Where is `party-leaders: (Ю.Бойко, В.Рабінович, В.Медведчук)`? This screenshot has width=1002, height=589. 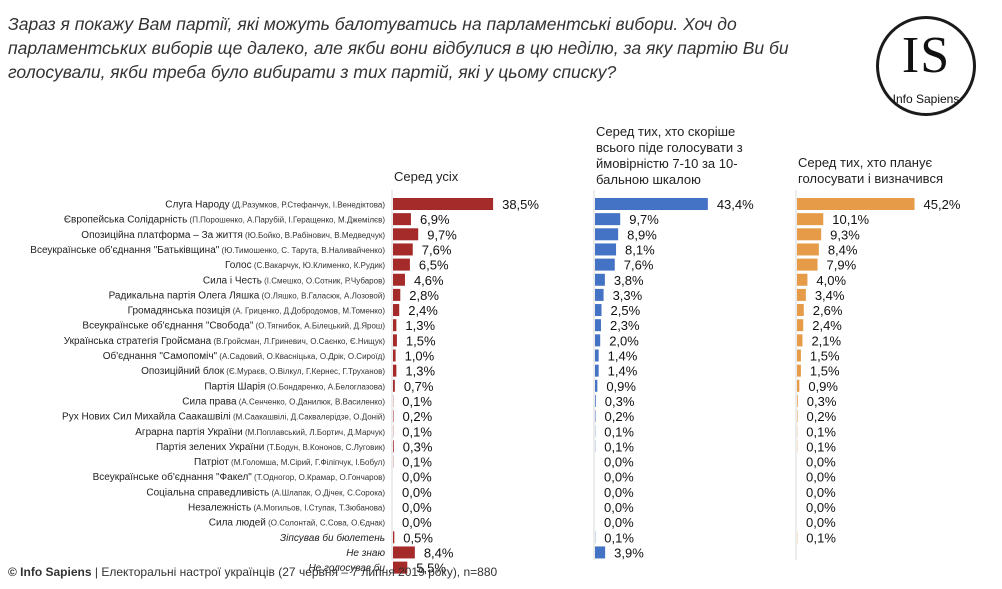
party-leaders: (Ю.Бойко, В.Рабінович, В.Медведчук) is located at coordinates (314, 235).